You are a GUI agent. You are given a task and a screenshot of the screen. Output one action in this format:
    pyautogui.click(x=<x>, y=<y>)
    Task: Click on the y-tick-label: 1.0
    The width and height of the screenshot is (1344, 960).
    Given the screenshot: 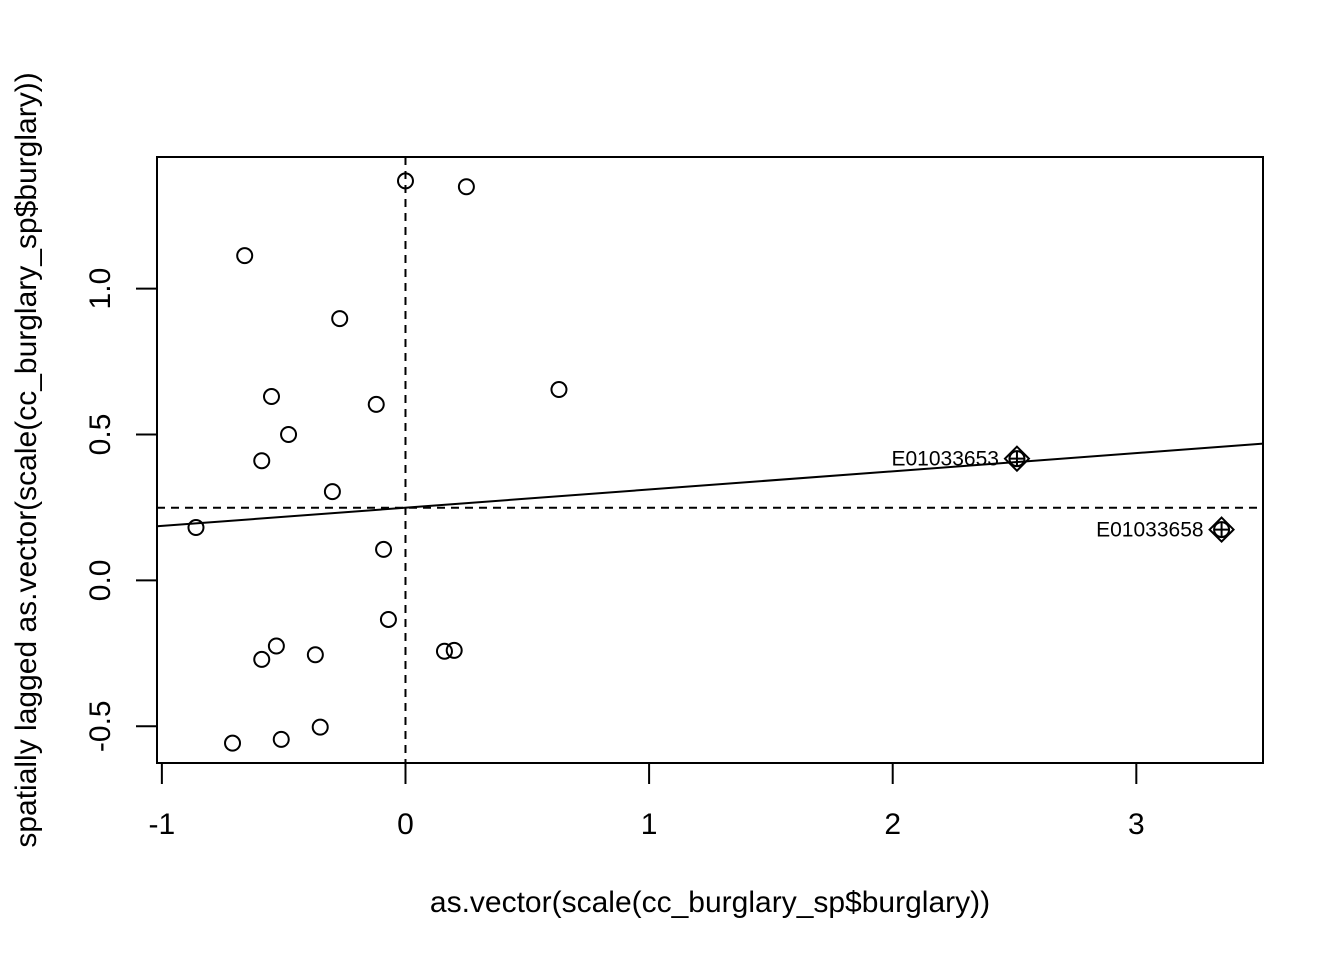 What is the action you would take?
    pyautogui.click(x=100, y=289)
    